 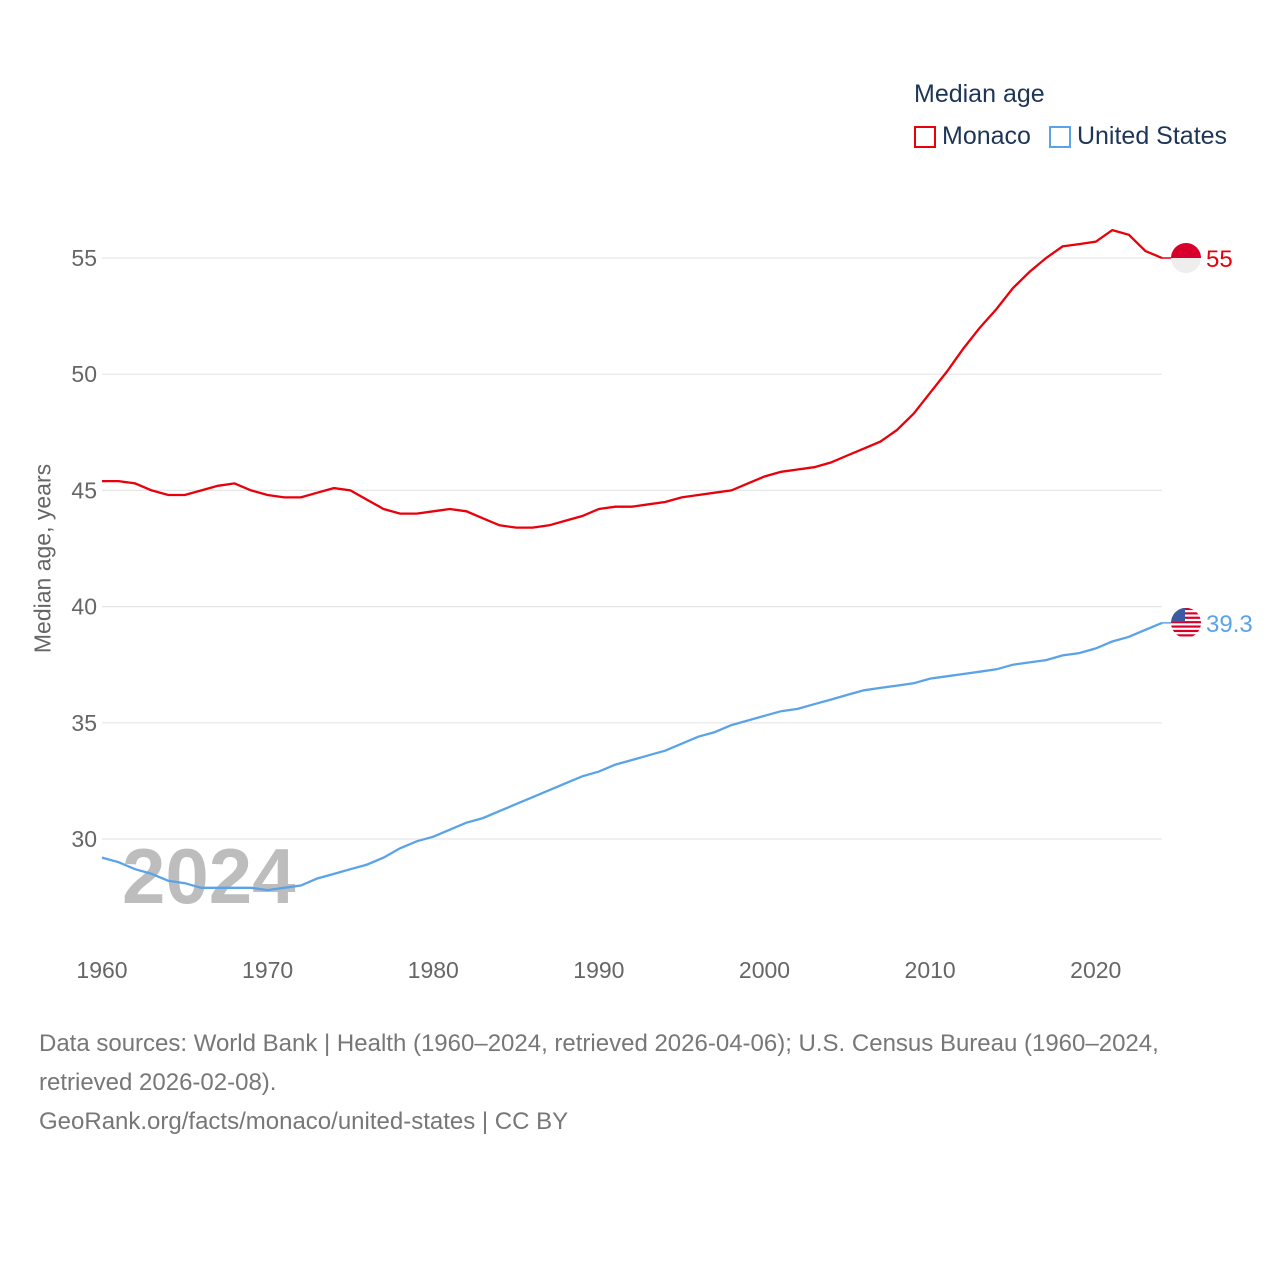 What do you see at coordinates (84, 490) in the screenshot?
I see `y-tick-label: 45` at bounding box center [84, 490].